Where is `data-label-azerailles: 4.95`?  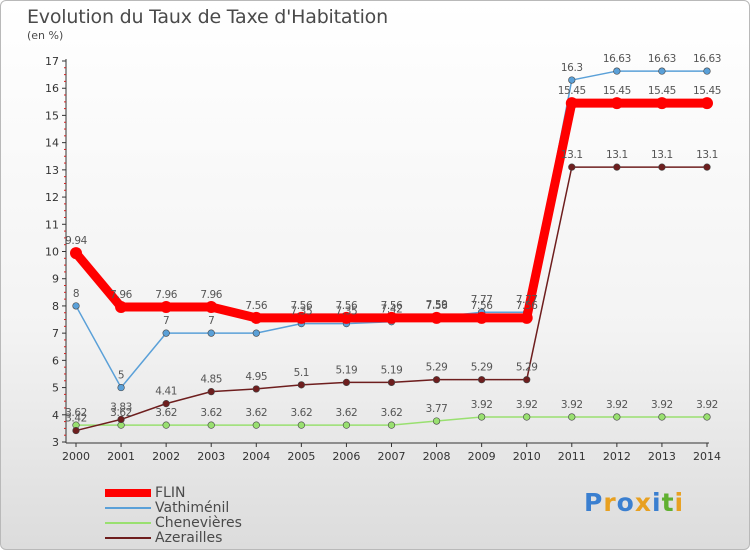 data-label-azerailles: 4.95 is located at coordinates (256, 377).